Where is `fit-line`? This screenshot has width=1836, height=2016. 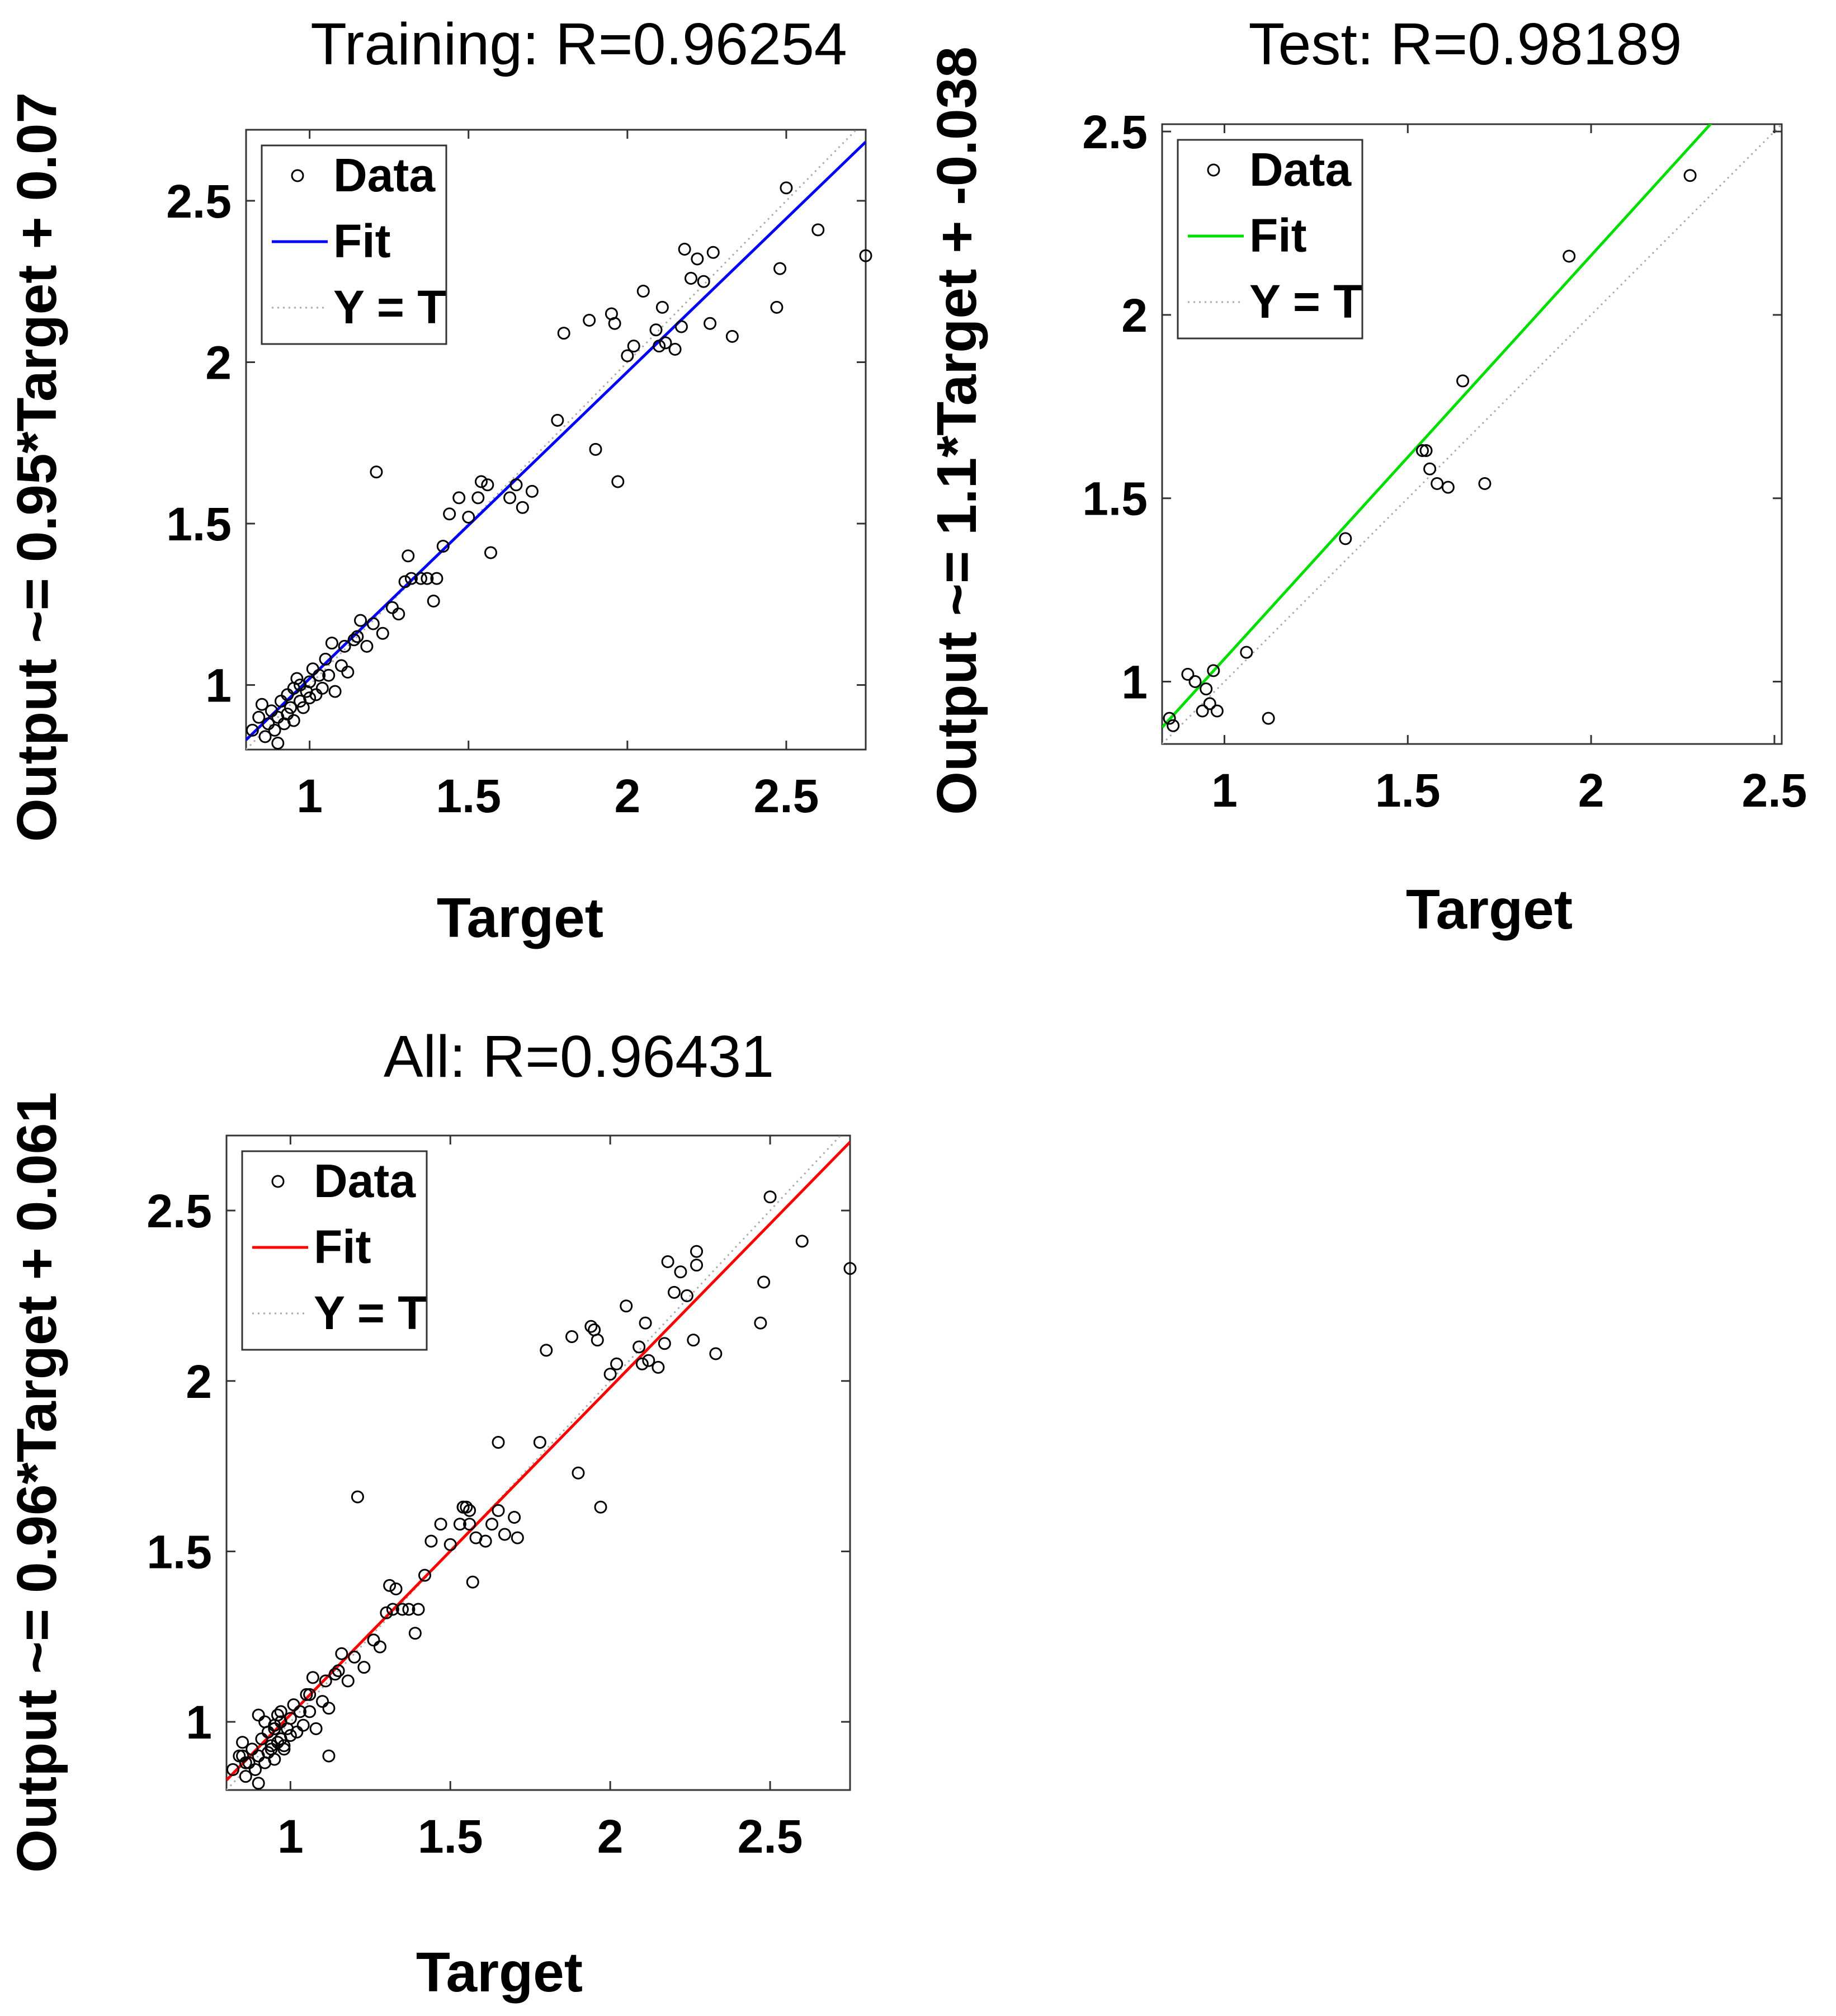 fit-line is located at coordinates (1437, 426).